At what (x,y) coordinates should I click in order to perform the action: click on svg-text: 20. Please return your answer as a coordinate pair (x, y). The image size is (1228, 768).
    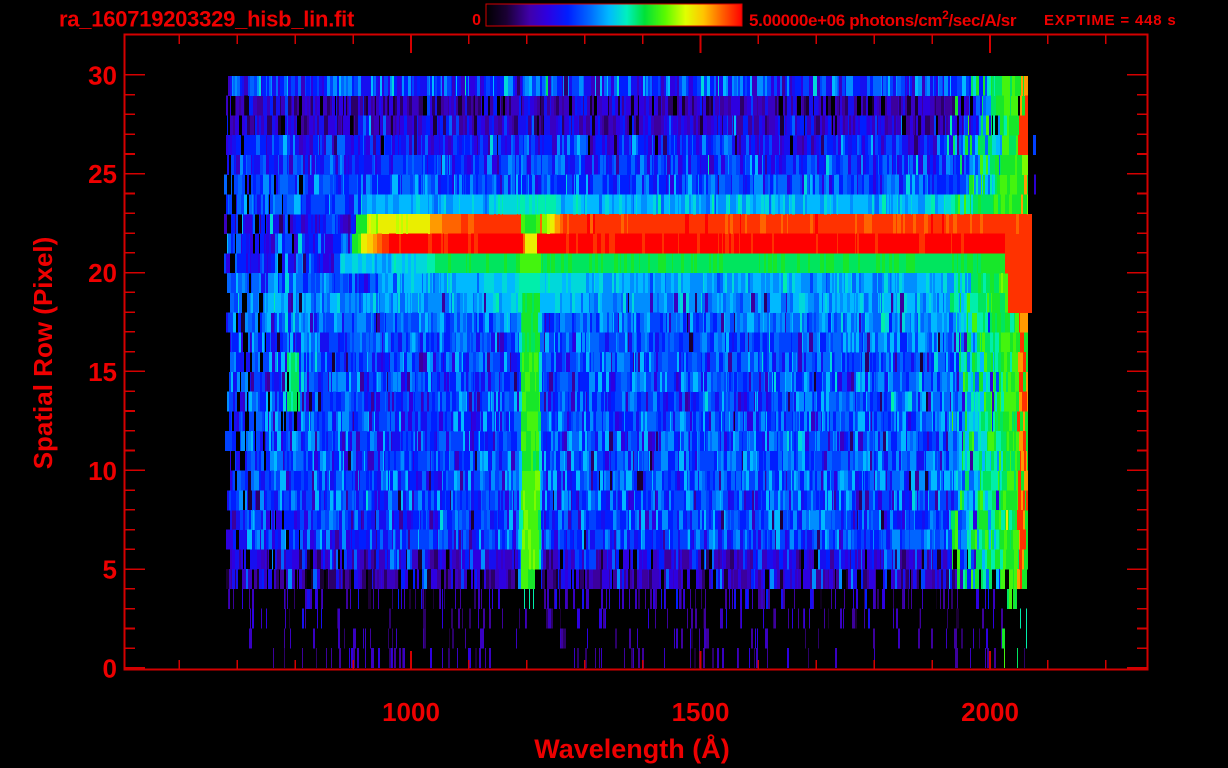
    Looking at the image, I should click on (102, 273).